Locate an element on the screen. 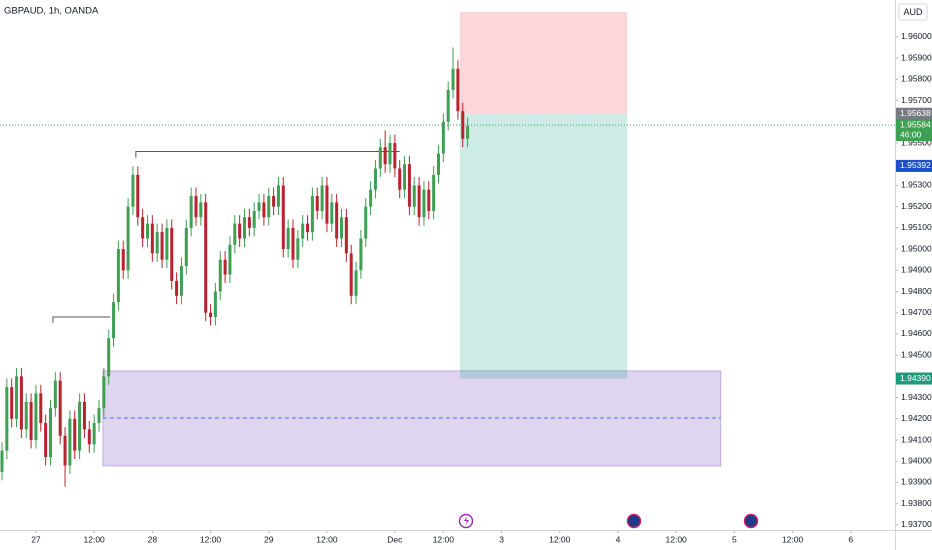 The image size is (932, 550). event-icon-glyph is located at coordinates (466, 521).